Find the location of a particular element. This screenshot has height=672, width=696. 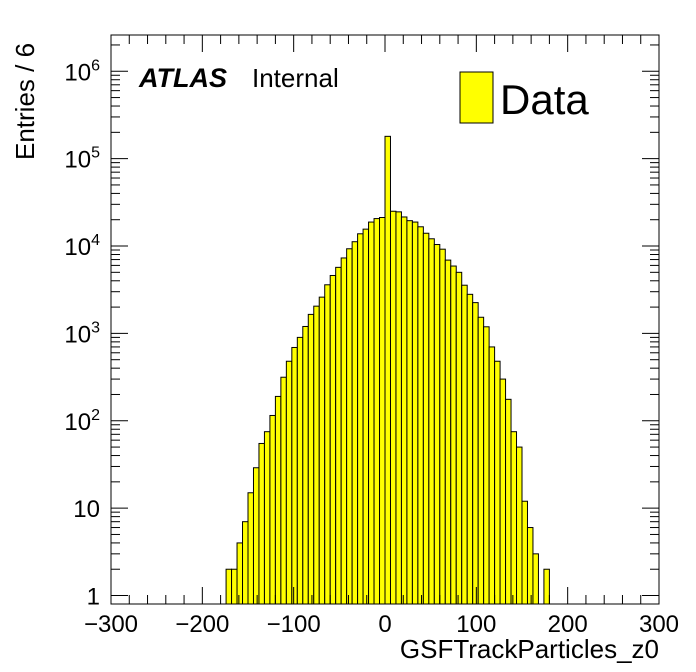

x-tick-label: −300 is located at coordinates (111, 624).